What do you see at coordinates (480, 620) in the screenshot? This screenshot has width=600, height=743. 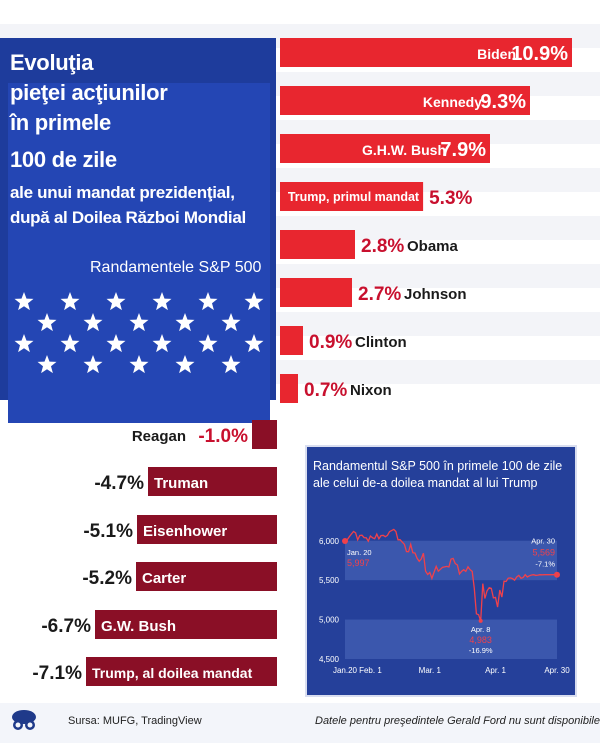 I see `low-point` at bounding box center [480, 620].